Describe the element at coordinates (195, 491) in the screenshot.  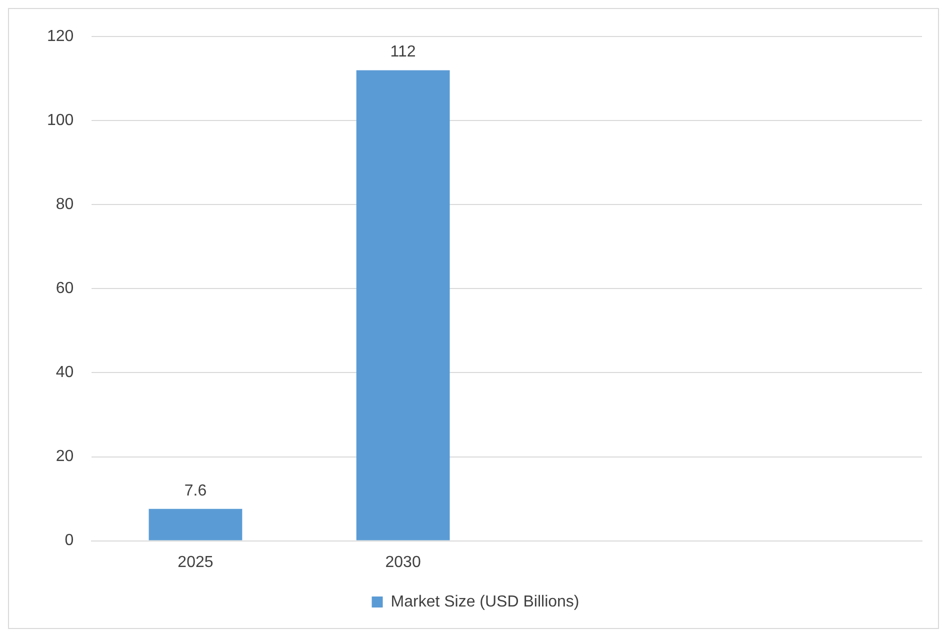
I see `data-label: 7.6` at that location.